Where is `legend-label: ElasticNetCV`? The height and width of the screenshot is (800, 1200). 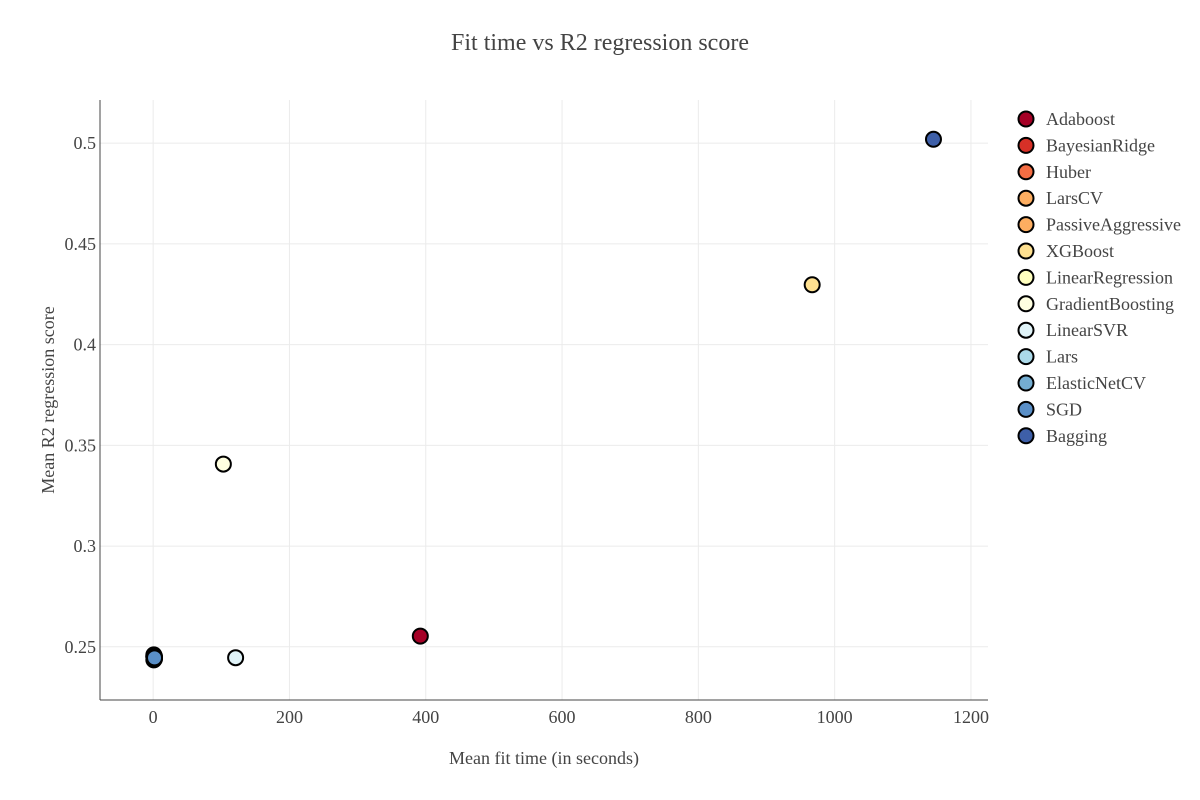
legend-label: ElasticNetCV is located at coordinates (1096, 383).